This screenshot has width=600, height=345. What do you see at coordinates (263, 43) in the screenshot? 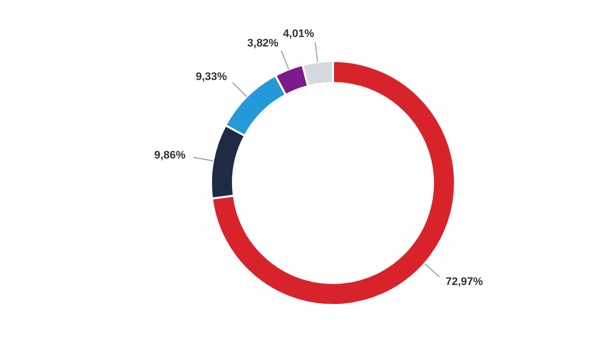
I see `data-label: 3,82%` at bounding box center [263, 43].